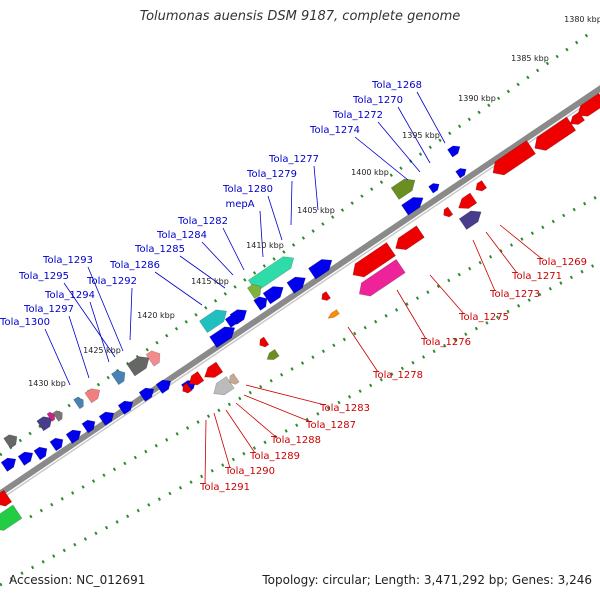  What do you see at coordinates (11, 517) in the screenshot?
I see `reverse-gene-arrow-21-shape` at bounding box center [11, 517].